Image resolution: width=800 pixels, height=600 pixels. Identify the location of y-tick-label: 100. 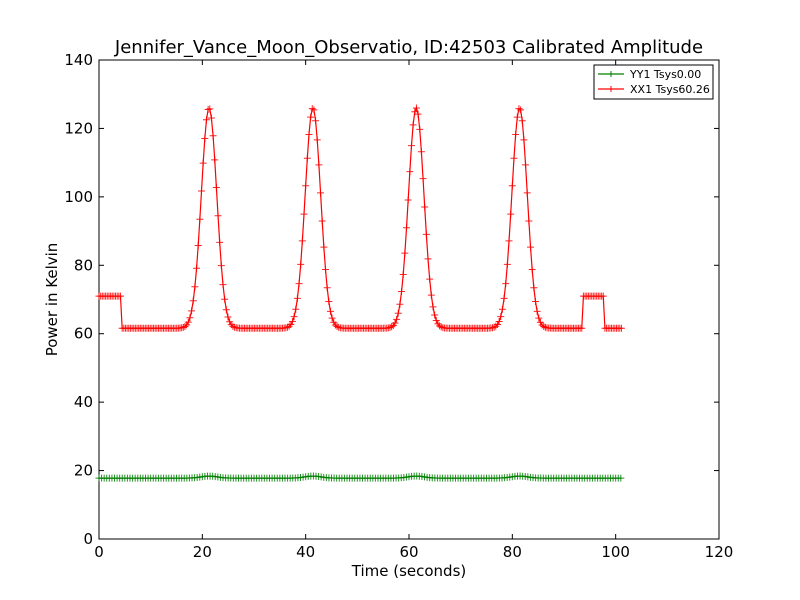
(78, 197).